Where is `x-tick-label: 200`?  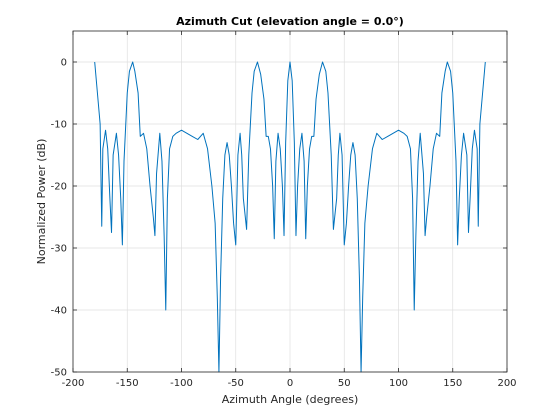
x-tick-label: 200 is located at coordinates (506, 383).